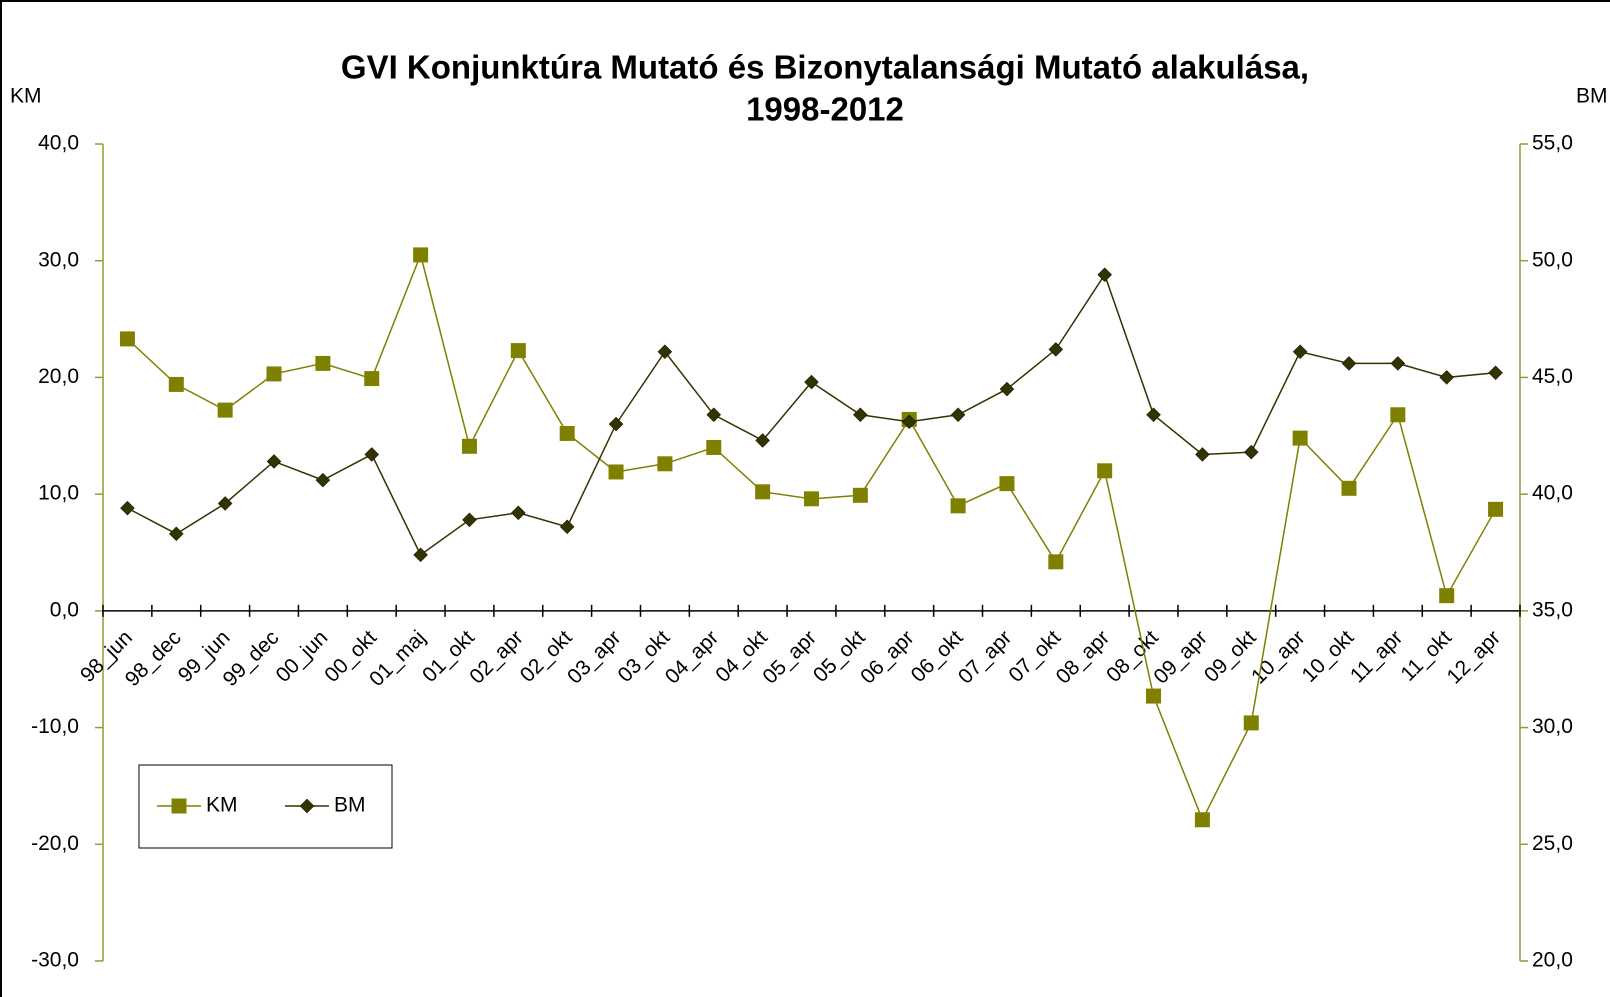 The height and width of the screenshot is (997, 1610). What do you see at coordinates (58, 143) in the screenshot?
I see `y-tick-label: 40,0` at bounding box center [58, 143].